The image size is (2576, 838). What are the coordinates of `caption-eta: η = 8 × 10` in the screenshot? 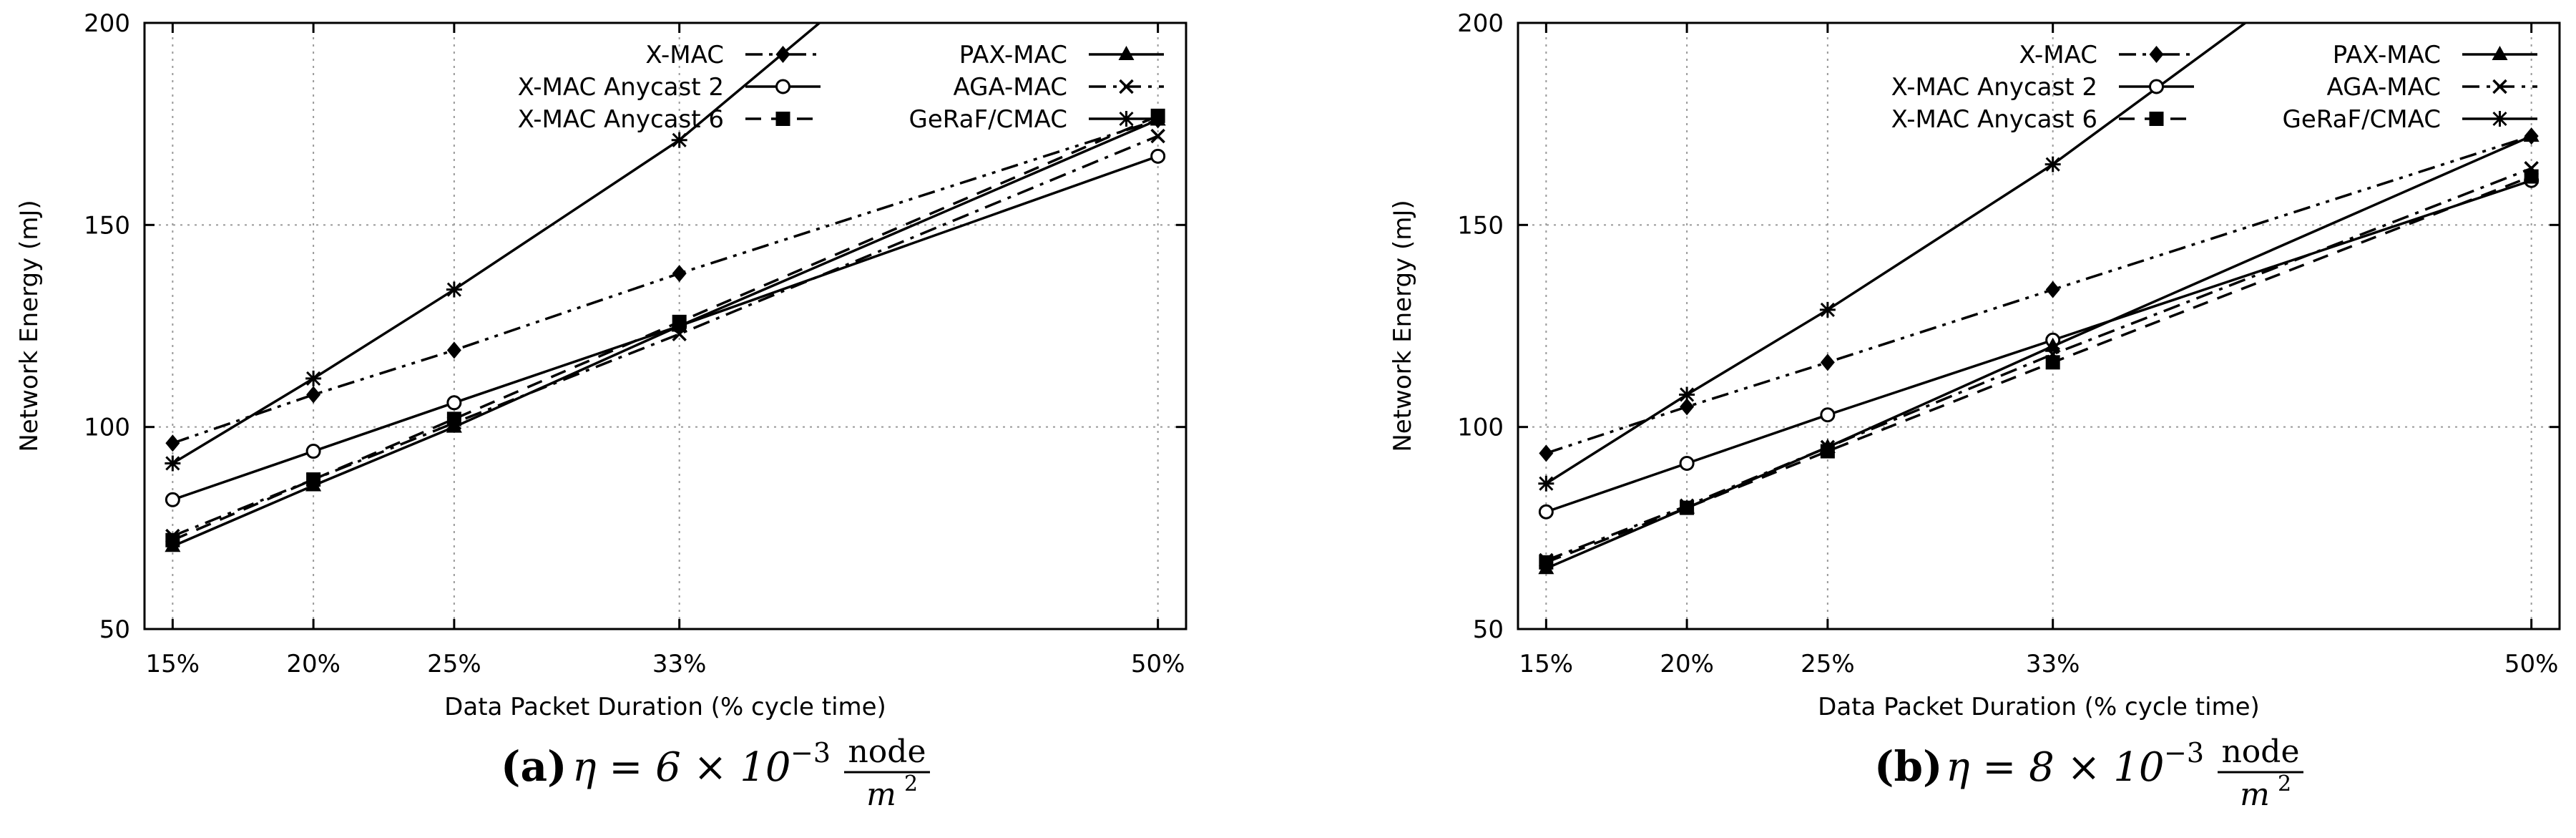 It's located at (2055, 767).